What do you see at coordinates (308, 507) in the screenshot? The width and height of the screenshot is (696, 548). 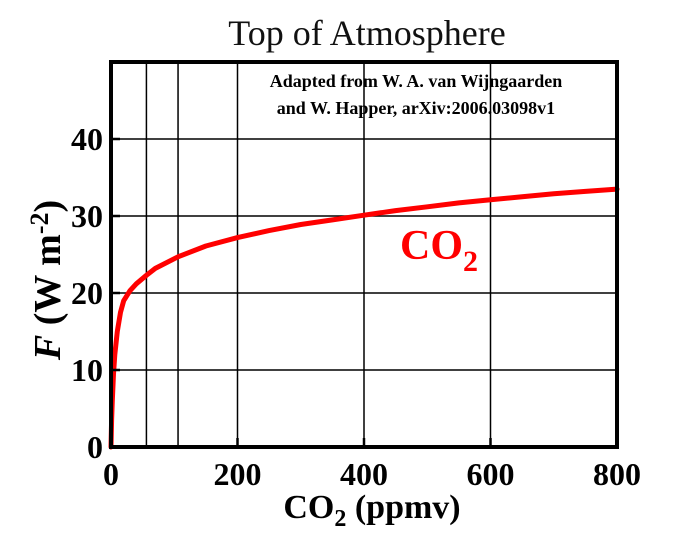 I see `x-axis-label-main: CO` at bounding box center [308, 507].